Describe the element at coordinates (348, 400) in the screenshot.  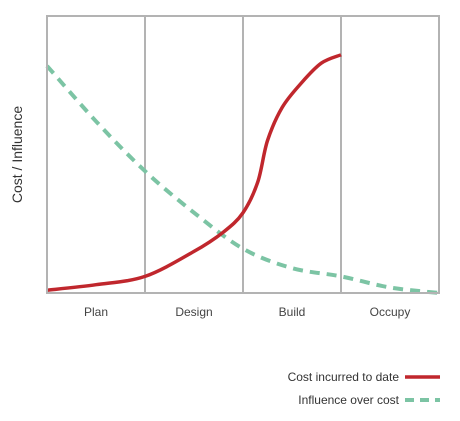
I see `legend-label-influence: Influence over cost` at that location.